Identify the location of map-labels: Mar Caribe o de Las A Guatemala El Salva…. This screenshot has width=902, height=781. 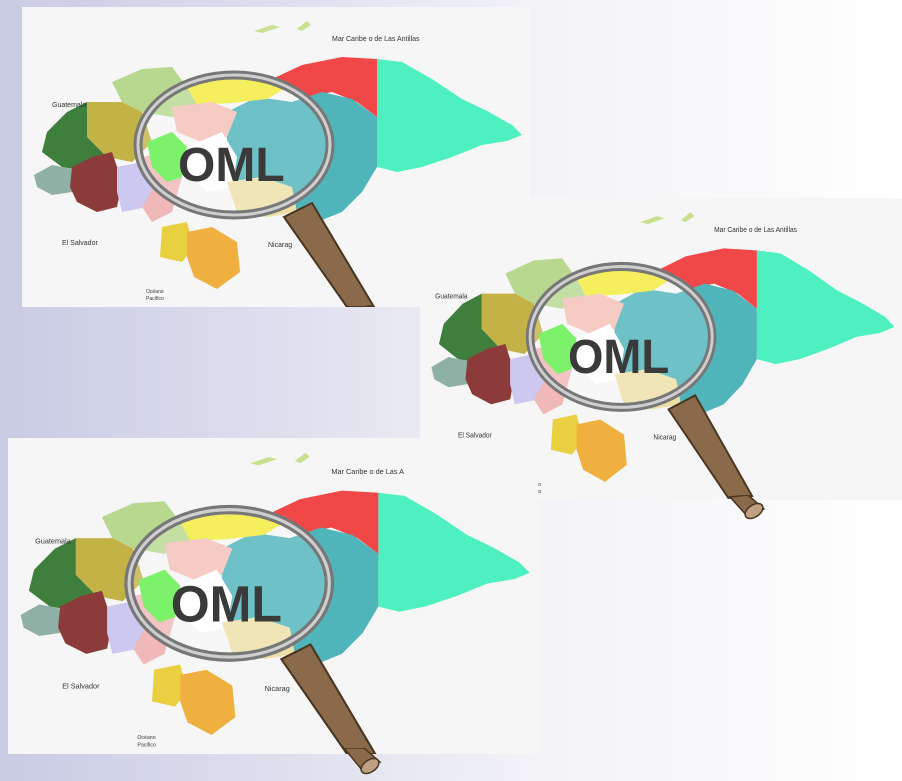
(219, 608).